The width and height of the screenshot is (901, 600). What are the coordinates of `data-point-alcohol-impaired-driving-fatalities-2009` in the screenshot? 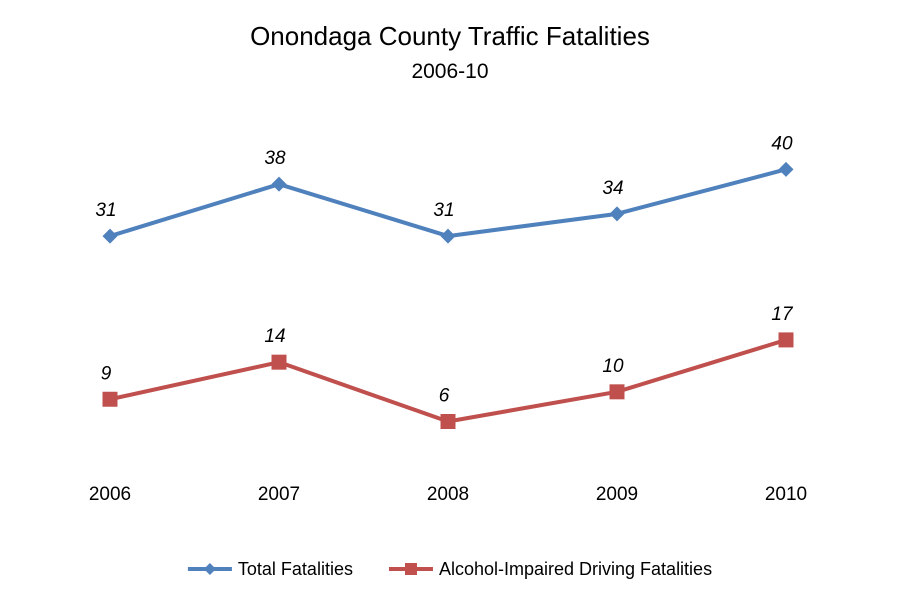 It's located at (617, 392).